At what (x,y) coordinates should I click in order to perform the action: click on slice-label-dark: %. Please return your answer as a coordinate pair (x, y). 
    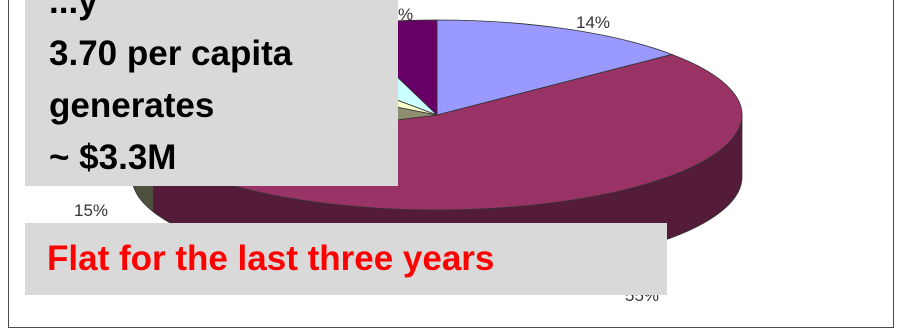
    Looking at the image, I should click on (406, 14).